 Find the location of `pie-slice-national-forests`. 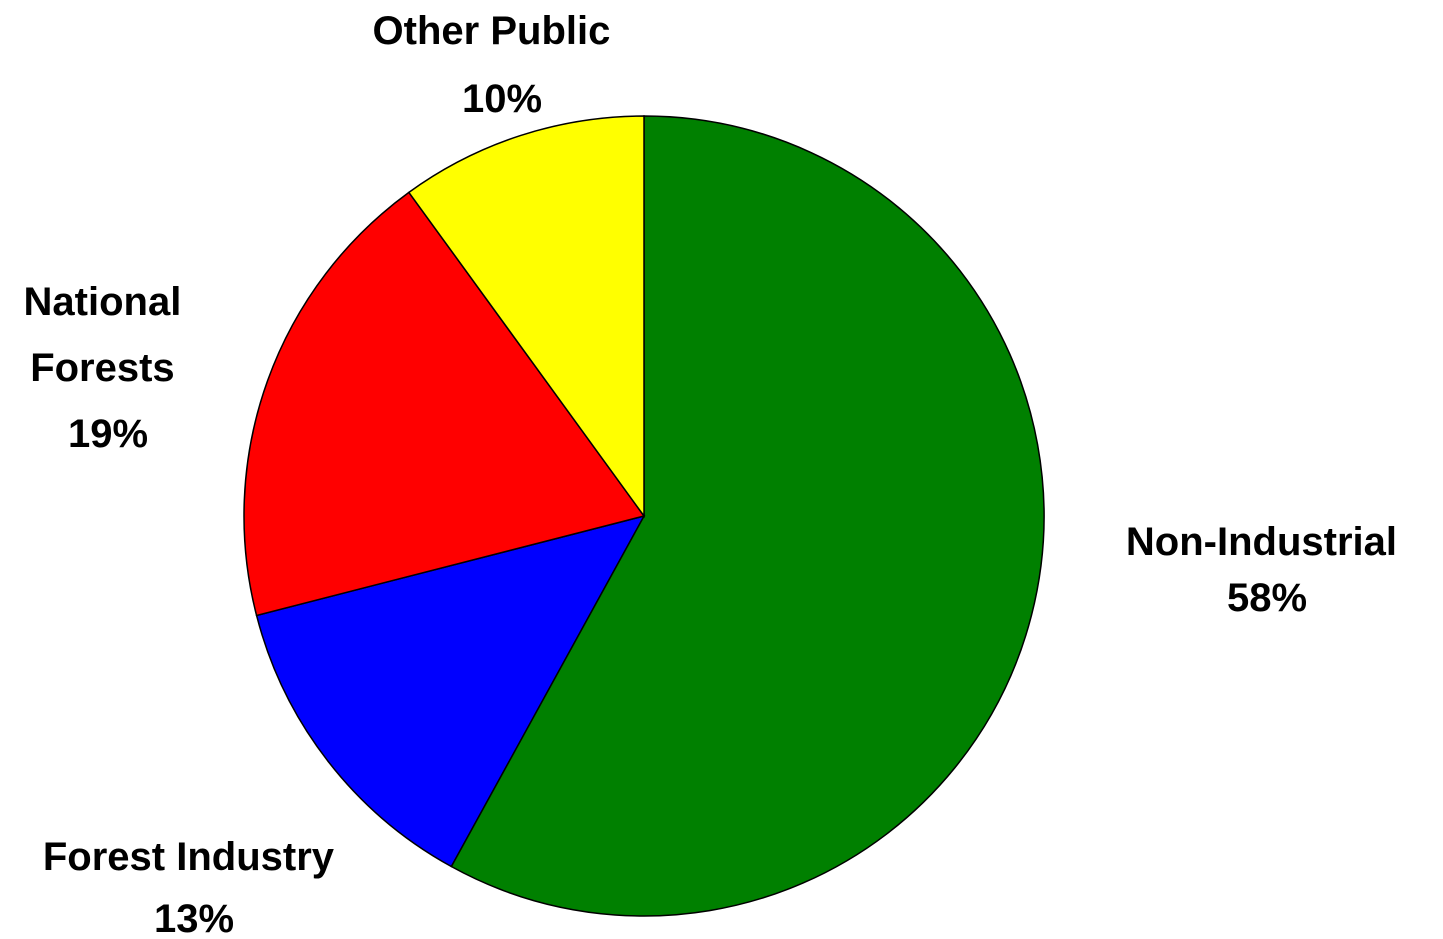

pie-slice-national-forests is located at coordinates (444, 404).